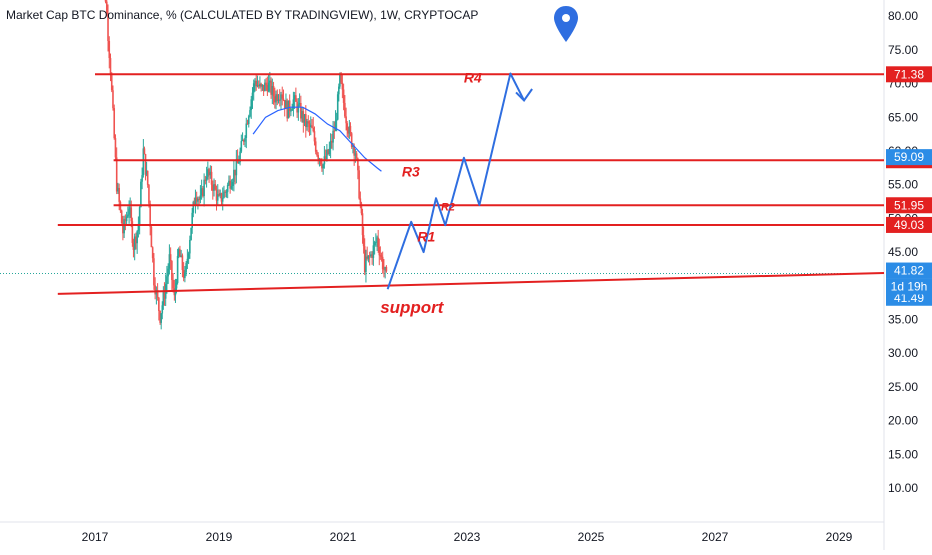 The width and height of the screenshot is (932, 555). I want to click on level-price-badge-label: 51.95, so click(909, 205).